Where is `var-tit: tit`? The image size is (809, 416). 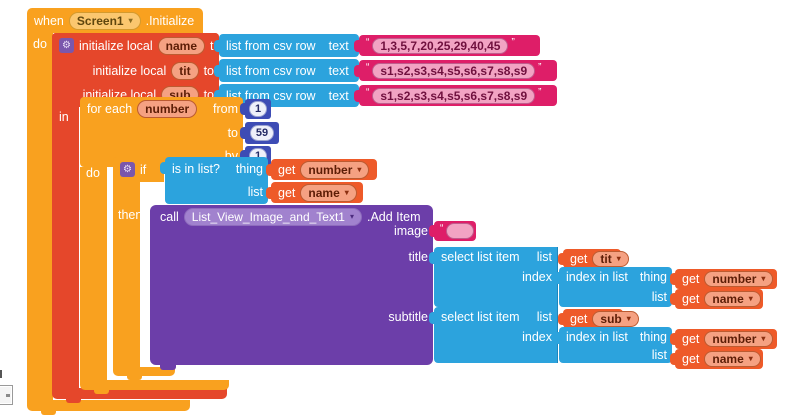 var-tit: tit is located at coordinates (606, 258).